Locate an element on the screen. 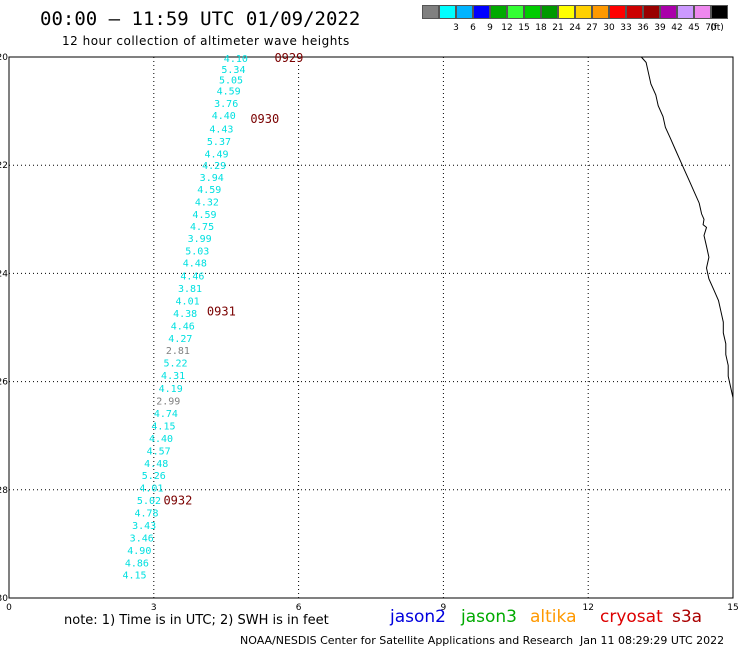 This screenshot has height=650, width=740. wave-height-reading: 4.90 is located at coordinates (139, 551).